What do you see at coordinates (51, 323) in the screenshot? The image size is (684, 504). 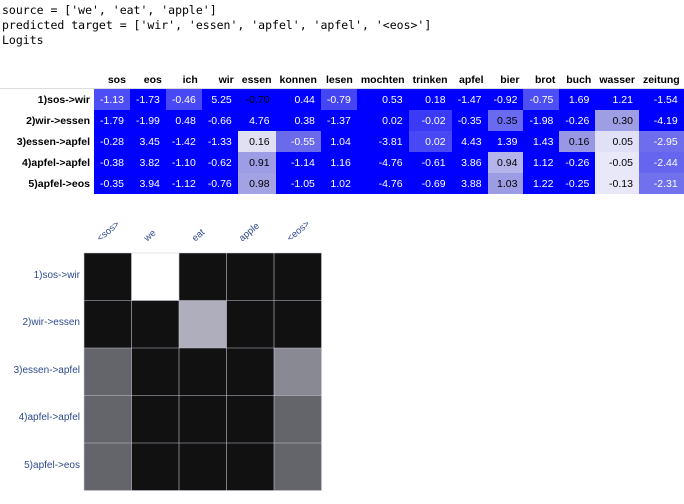 I see `y-tick-label: 2)wir->essen` at bounding box center [51, 323].